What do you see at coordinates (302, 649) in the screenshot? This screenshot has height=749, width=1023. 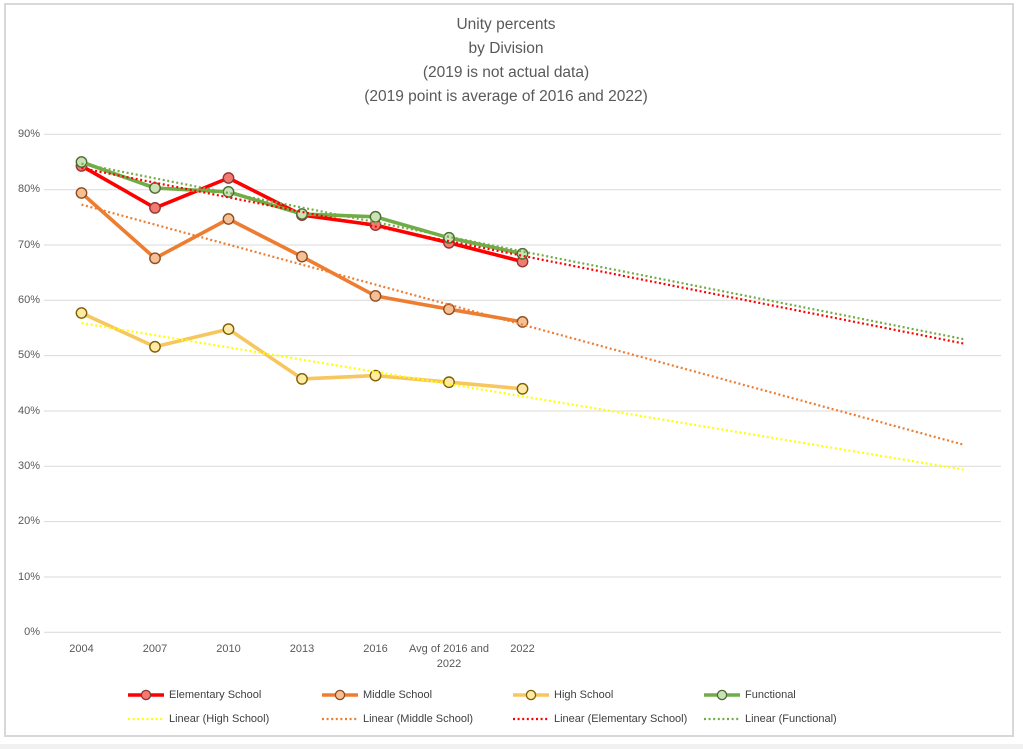 I see `x-axis-category-label: 2013` at bounding box center [302, 649].